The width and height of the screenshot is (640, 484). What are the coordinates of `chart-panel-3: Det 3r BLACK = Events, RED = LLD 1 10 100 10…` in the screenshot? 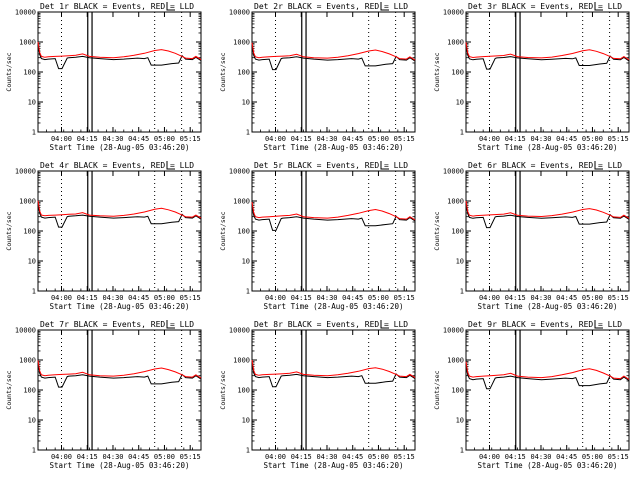 It's located at (531, 77).